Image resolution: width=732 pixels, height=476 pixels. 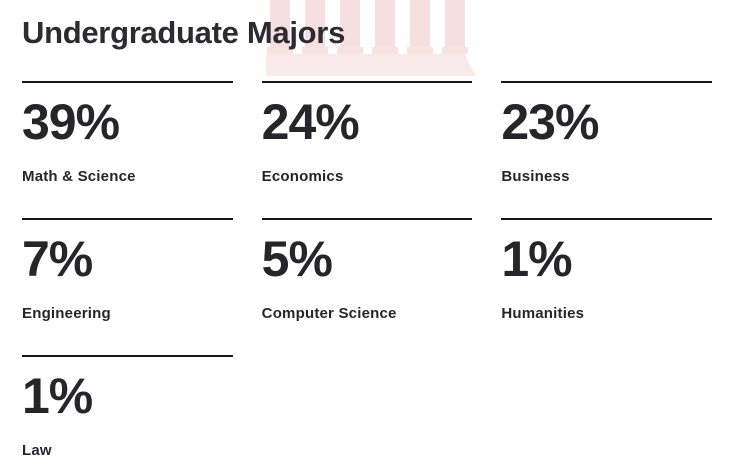 What do you see at coordinates (606, 286) in the screenshot?
I see `stat-cell-humanities: 1% Humanities` at bounding box center [606, 286].